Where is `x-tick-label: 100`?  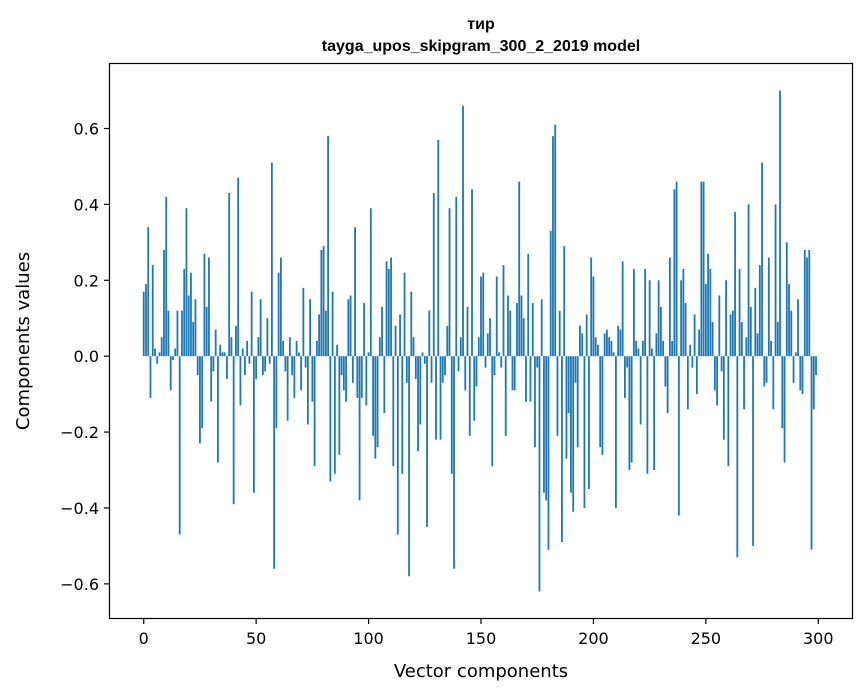
x-tick-label: 100 is located at coordinates (368, 638).